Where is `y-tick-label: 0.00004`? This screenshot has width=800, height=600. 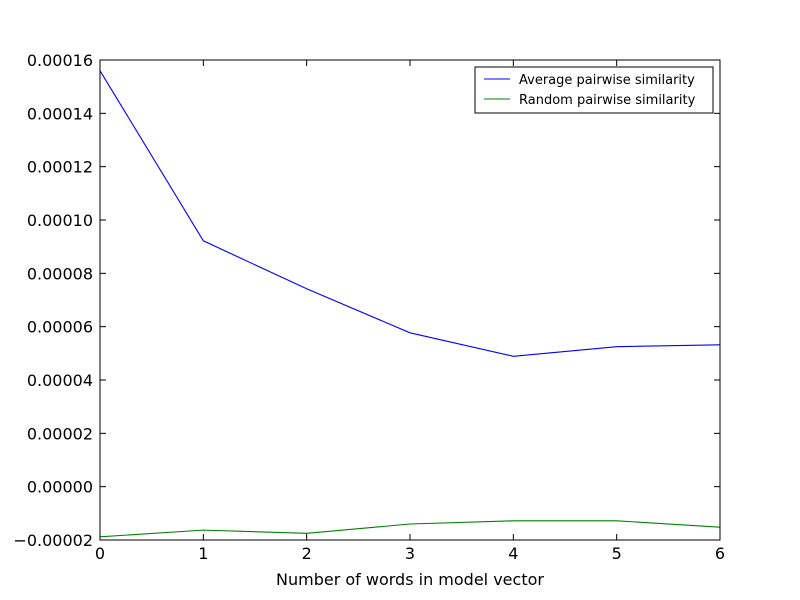 y-tick-label: 0.00004 is located at coordinates (60, 380).